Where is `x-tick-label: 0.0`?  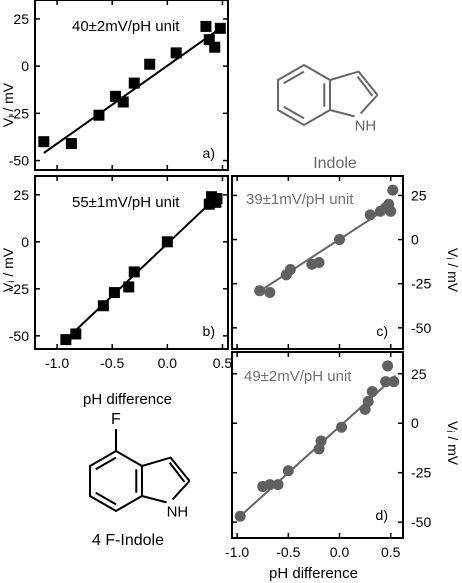 x-tick-label: 0.0 is located at coordinates (340, 552).